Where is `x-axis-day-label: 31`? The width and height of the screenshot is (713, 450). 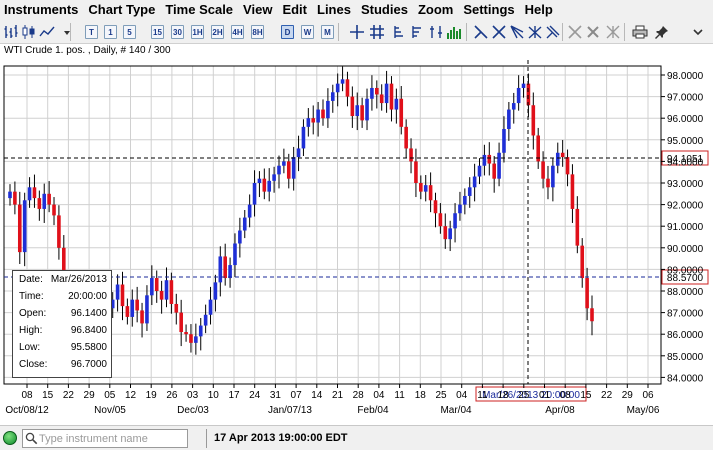 x-axis-day-label: 31 is located at coordinates (276, 395).